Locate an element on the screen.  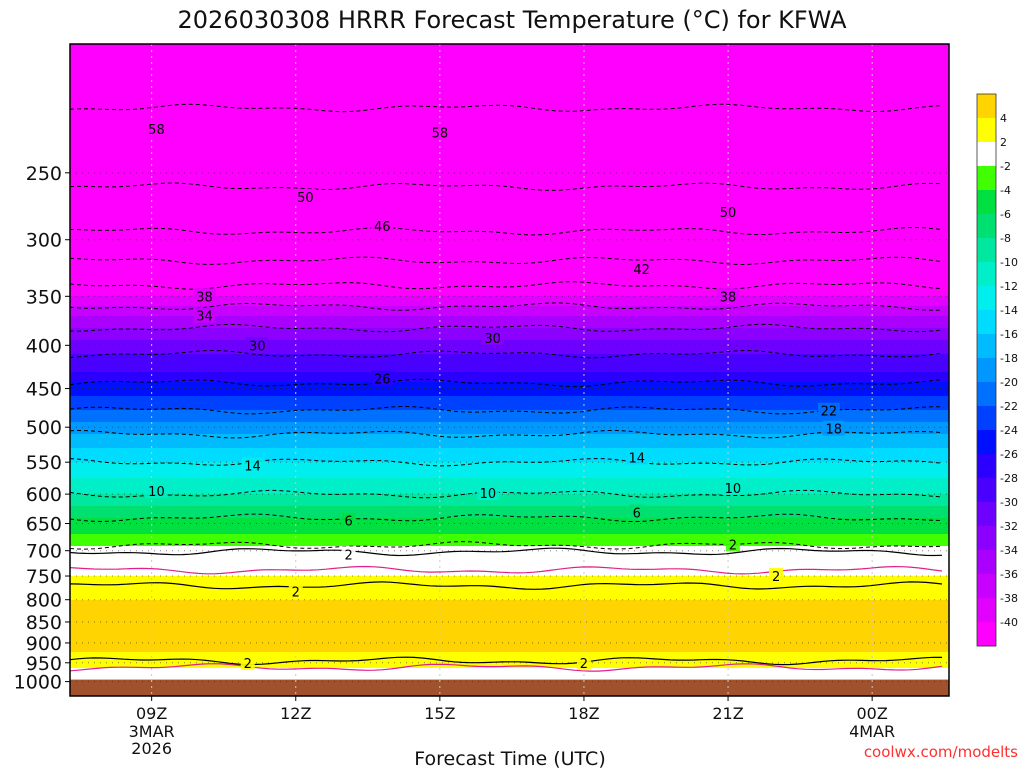
contour-label: 2 is located at coordinates (296, 592).